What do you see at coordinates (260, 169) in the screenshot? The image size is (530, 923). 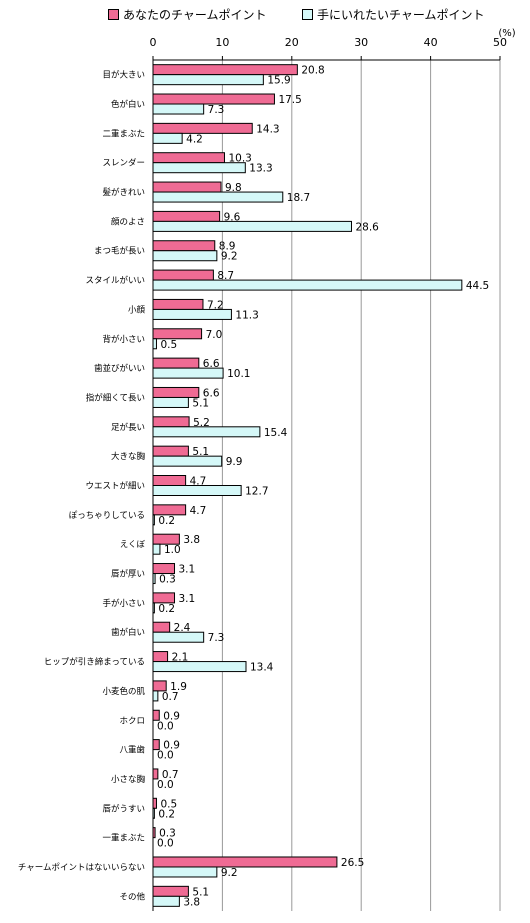 I see `value-label-series-2-3: 13.3` at bounding box center [260, 169].